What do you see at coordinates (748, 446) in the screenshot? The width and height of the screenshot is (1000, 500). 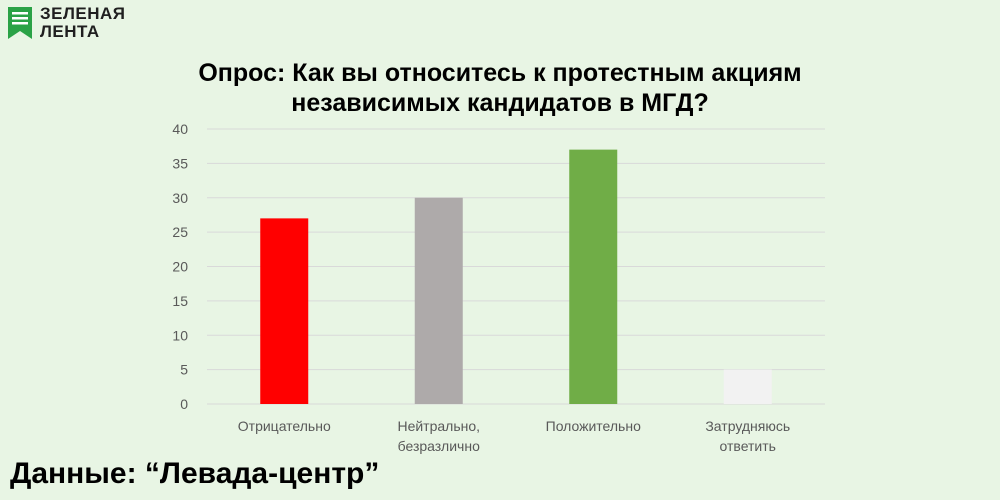 I see `x-tick-label: ответить` at bounding box center [748, 446].